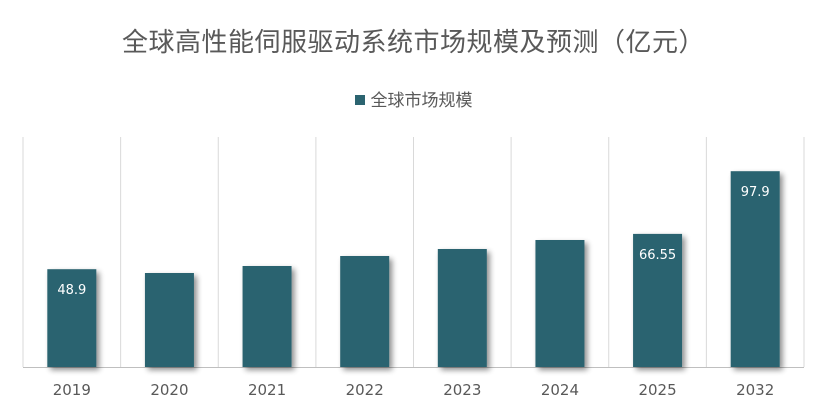  Describe the element at coordinates (657, 390) in the screenshot. I see `x-tick-label-2025: 2025` at that location.